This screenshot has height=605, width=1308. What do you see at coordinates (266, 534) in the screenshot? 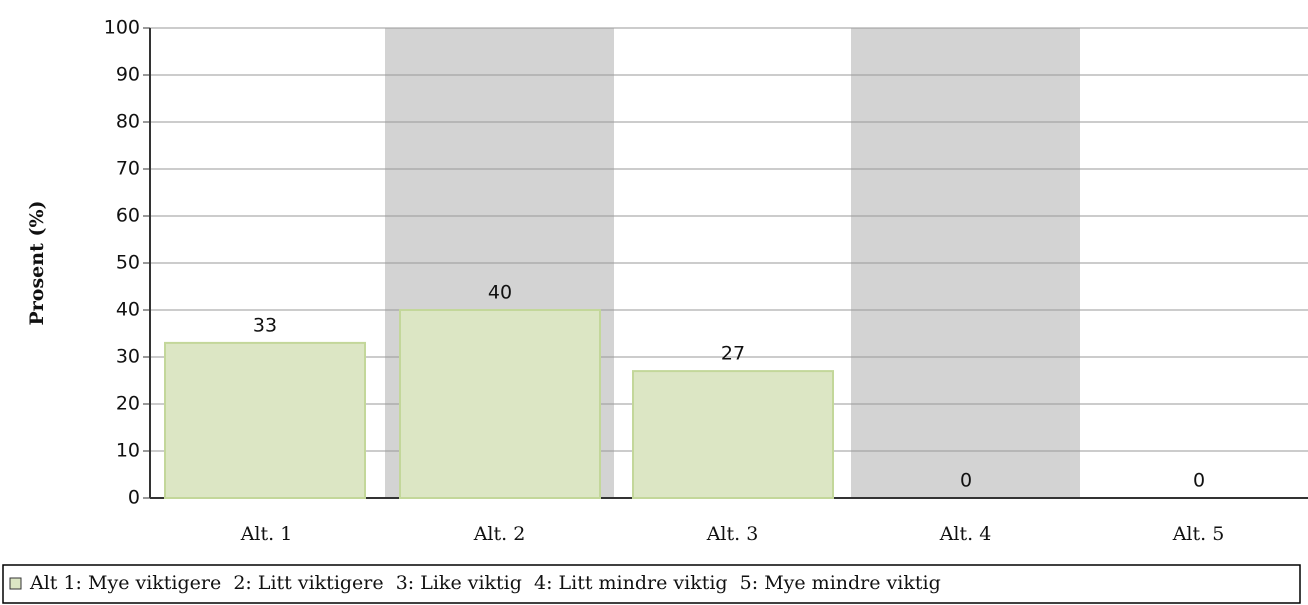
I see `x-tick-label: Alt. 1` at bounding box center [266, 534].